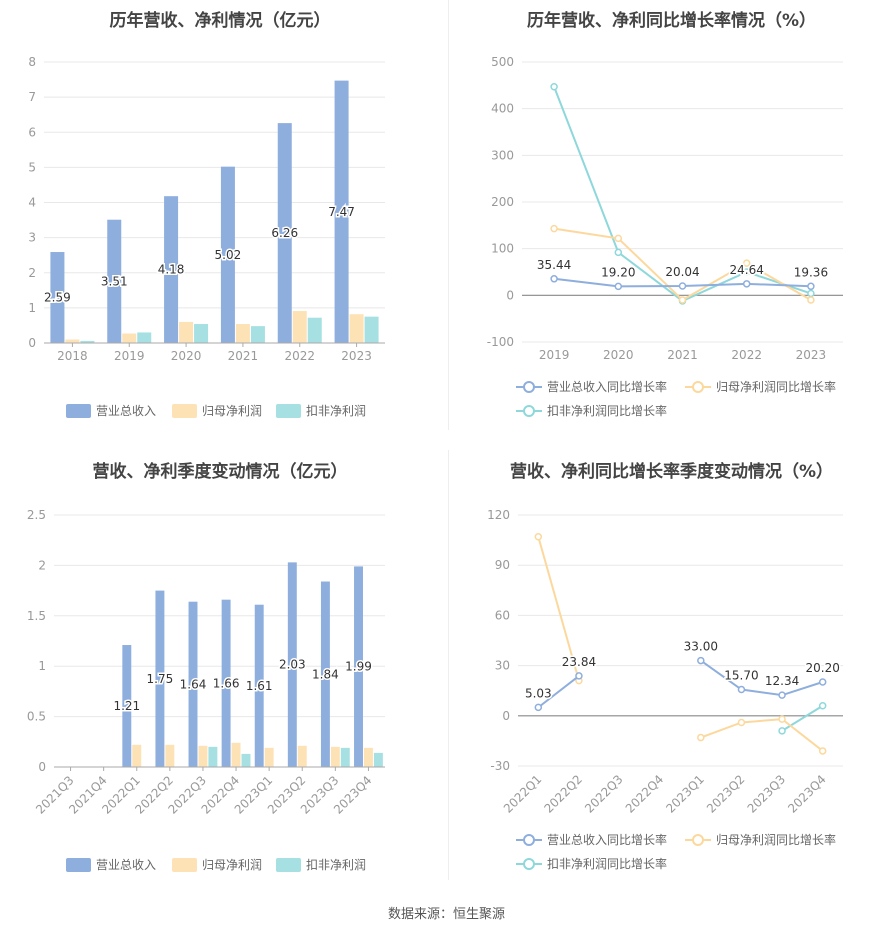 This screenshot has width=893, height=935. What do you see at coordinates (618, 355) in the screenshot?
I see `x-tick-label: 2020` at bounding box center [618, 355].